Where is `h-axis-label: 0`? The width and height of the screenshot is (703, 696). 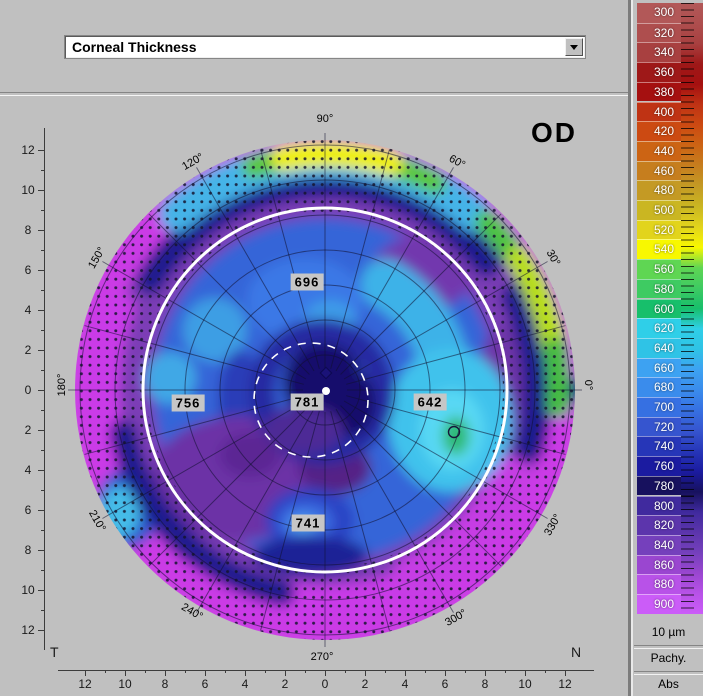
h-axis-label: 0 is located at coordinates (325, 684).